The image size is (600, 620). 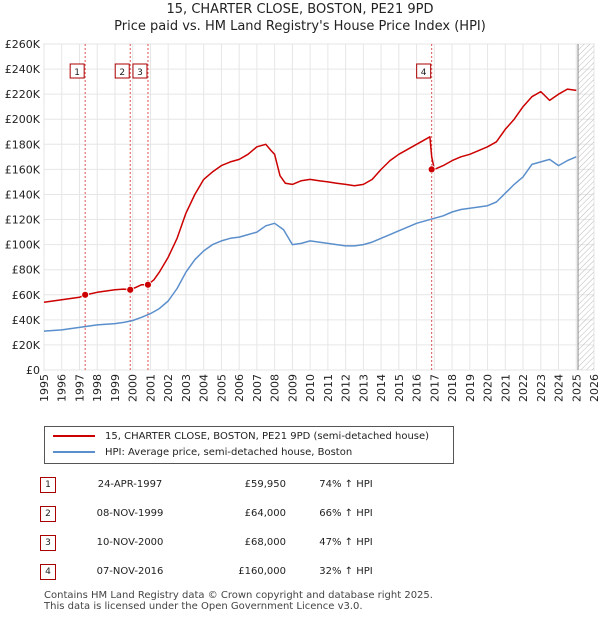 What do you see at coordinates (130, 571) in the screenshot?
I see `sale-date: 07-NOV-2016` at bounding box center [130, 571].